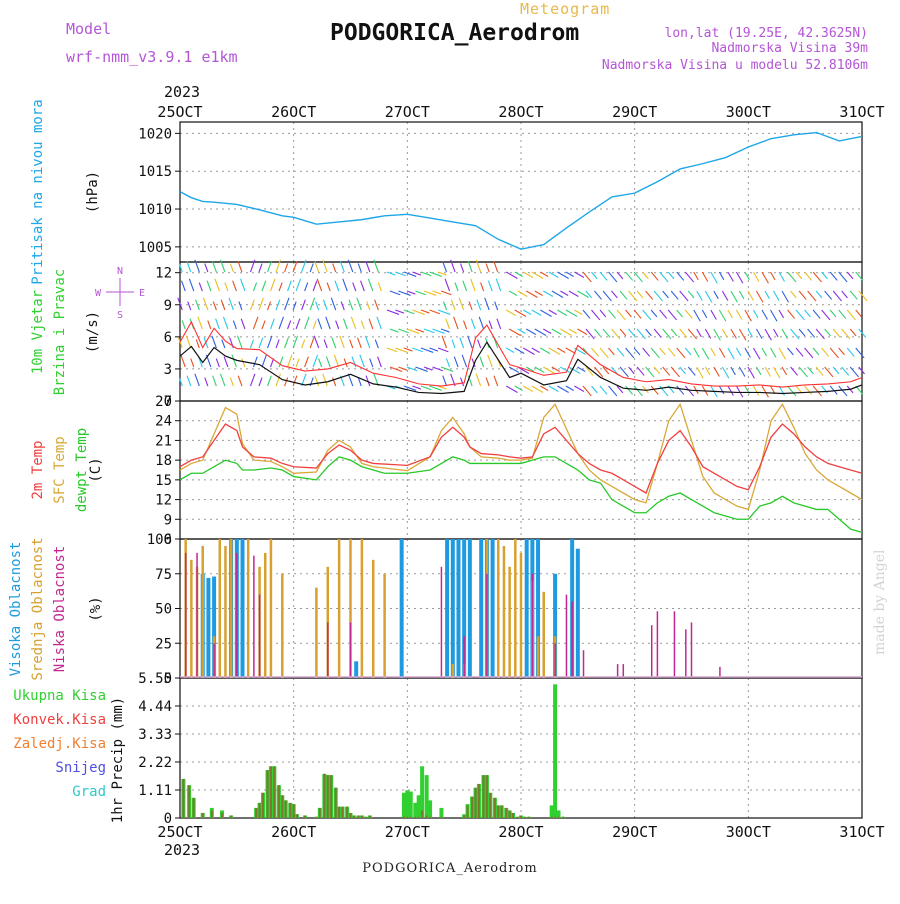  I want to click on y-tick-label: 6, so click(168, 338).